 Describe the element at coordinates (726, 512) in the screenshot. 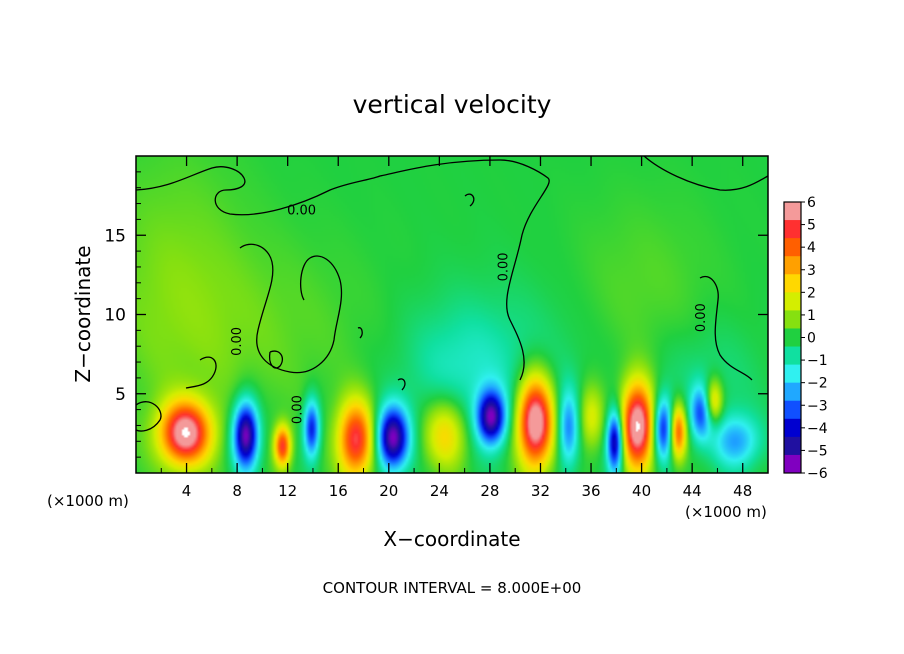

I see `x-unit-right: (×1000 m)` at that location.